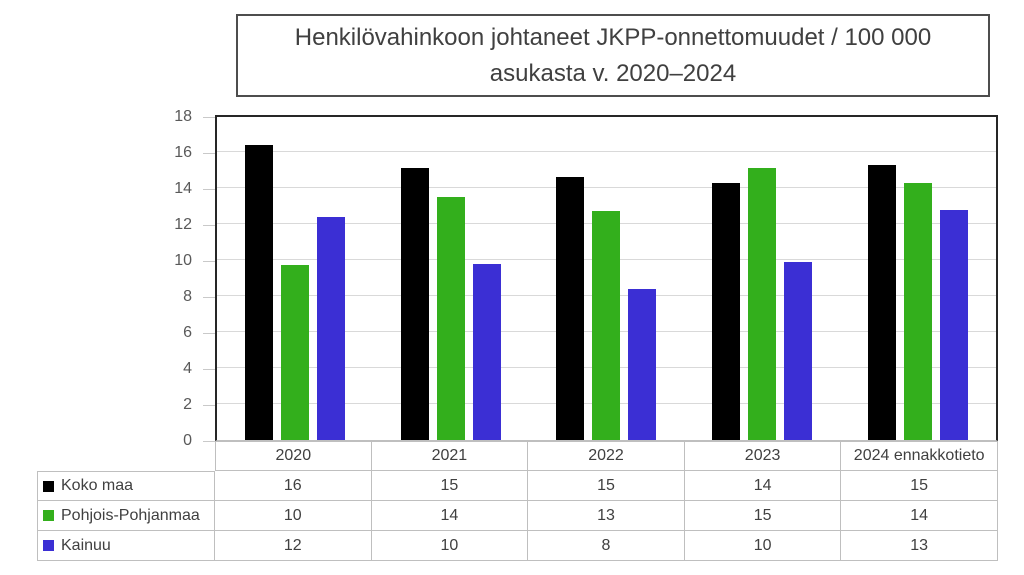  Describe the element at coordinates (130, 515) in the screenshot. I see `legend-label: Pohjois-Pohjanmaa` at that location.